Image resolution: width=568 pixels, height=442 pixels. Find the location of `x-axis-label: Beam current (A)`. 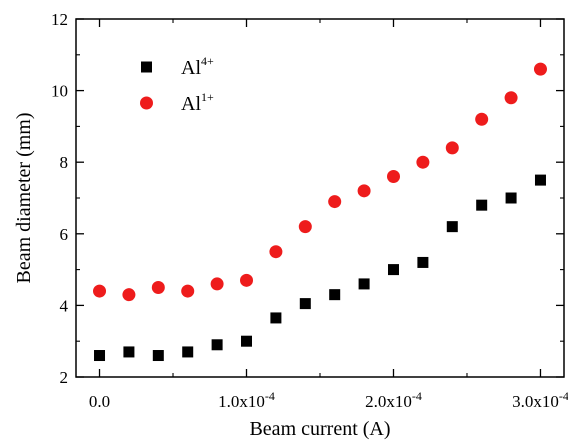

x-axis-label: Beam current (A) is located at coordinates (319, 429).